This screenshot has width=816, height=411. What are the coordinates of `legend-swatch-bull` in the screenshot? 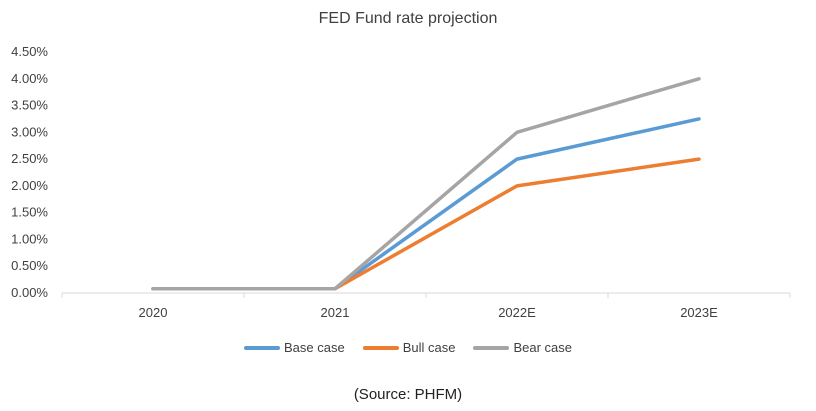 It's located at (380, 347).